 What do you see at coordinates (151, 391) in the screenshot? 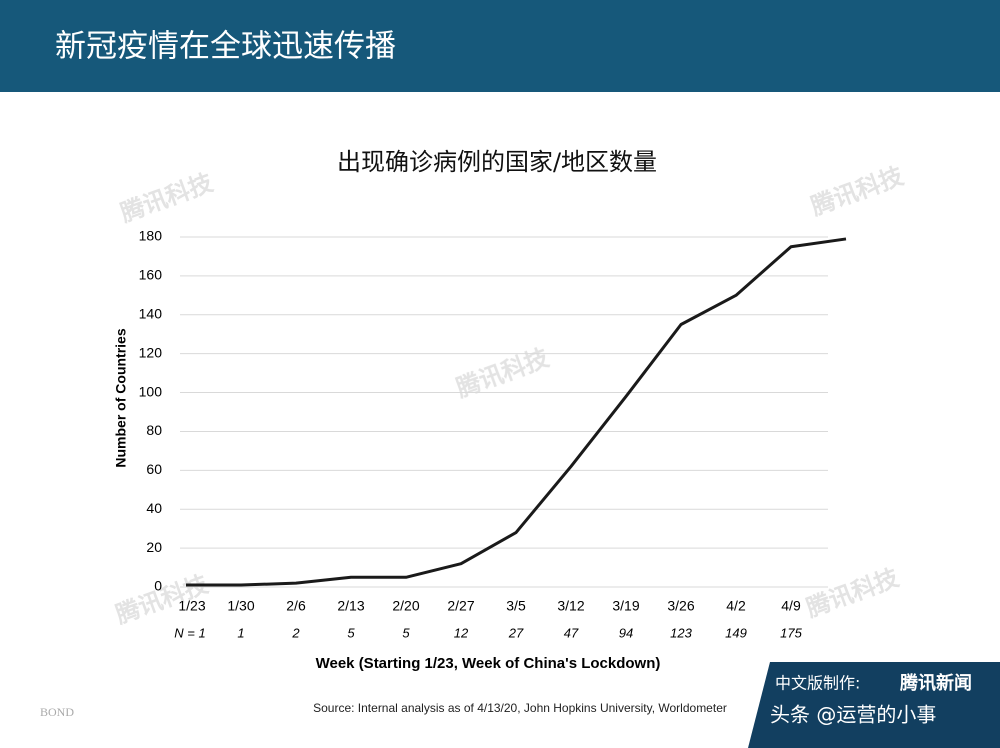
I see `y-tick-label: 100` at bounding box center [151, 391].